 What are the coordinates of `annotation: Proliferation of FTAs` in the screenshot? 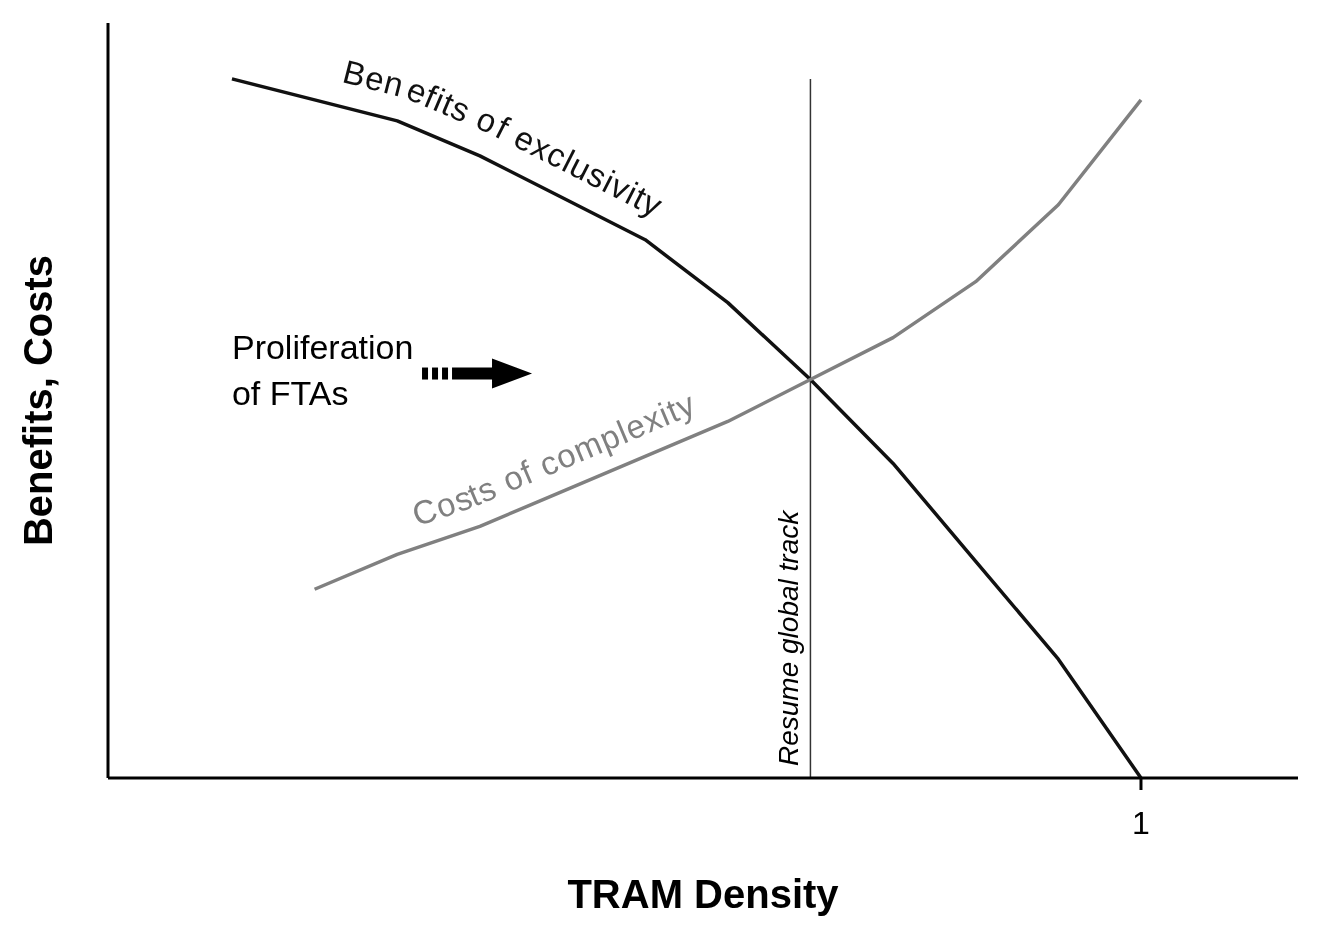 It's located at (322, 369).